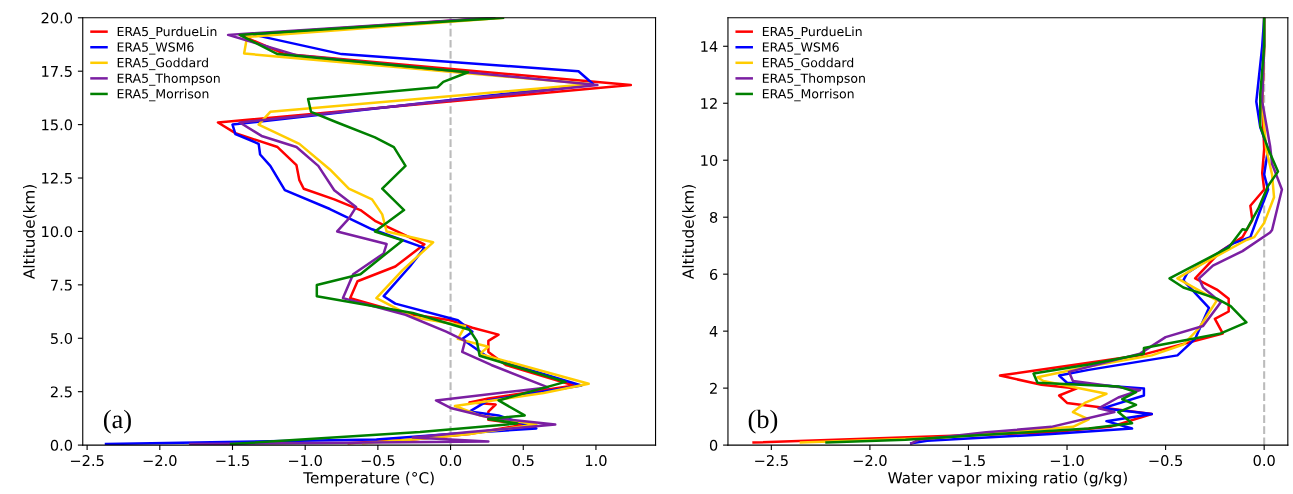  I want to click on y-tick-label: 6, so click(713, 274).